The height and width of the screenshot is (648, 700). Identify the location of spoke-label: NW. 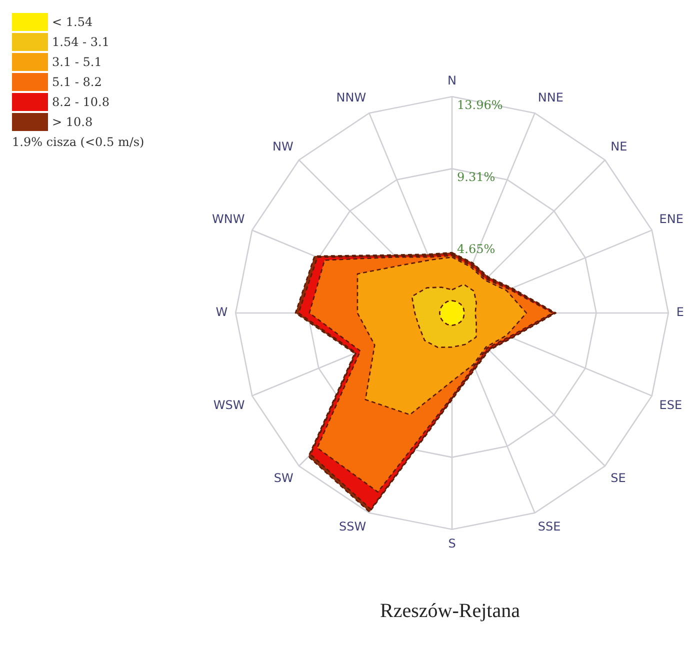
(283, 146).